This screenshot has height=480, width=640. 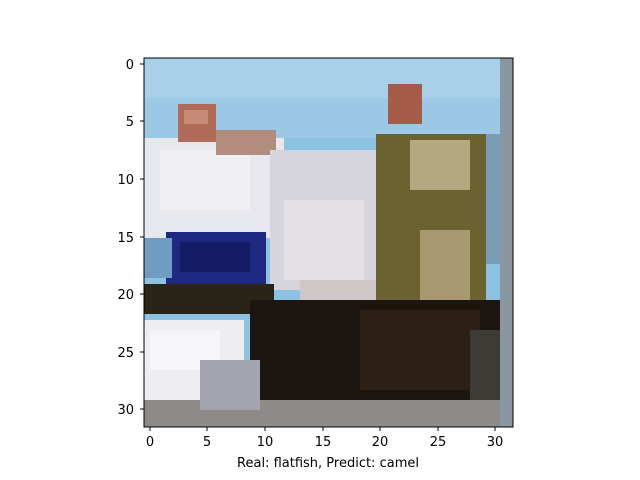 What do you see at coordinates (323, 442) in the screenshot?
I see `x-tick-label: 15` at bounding box center [323, 442].